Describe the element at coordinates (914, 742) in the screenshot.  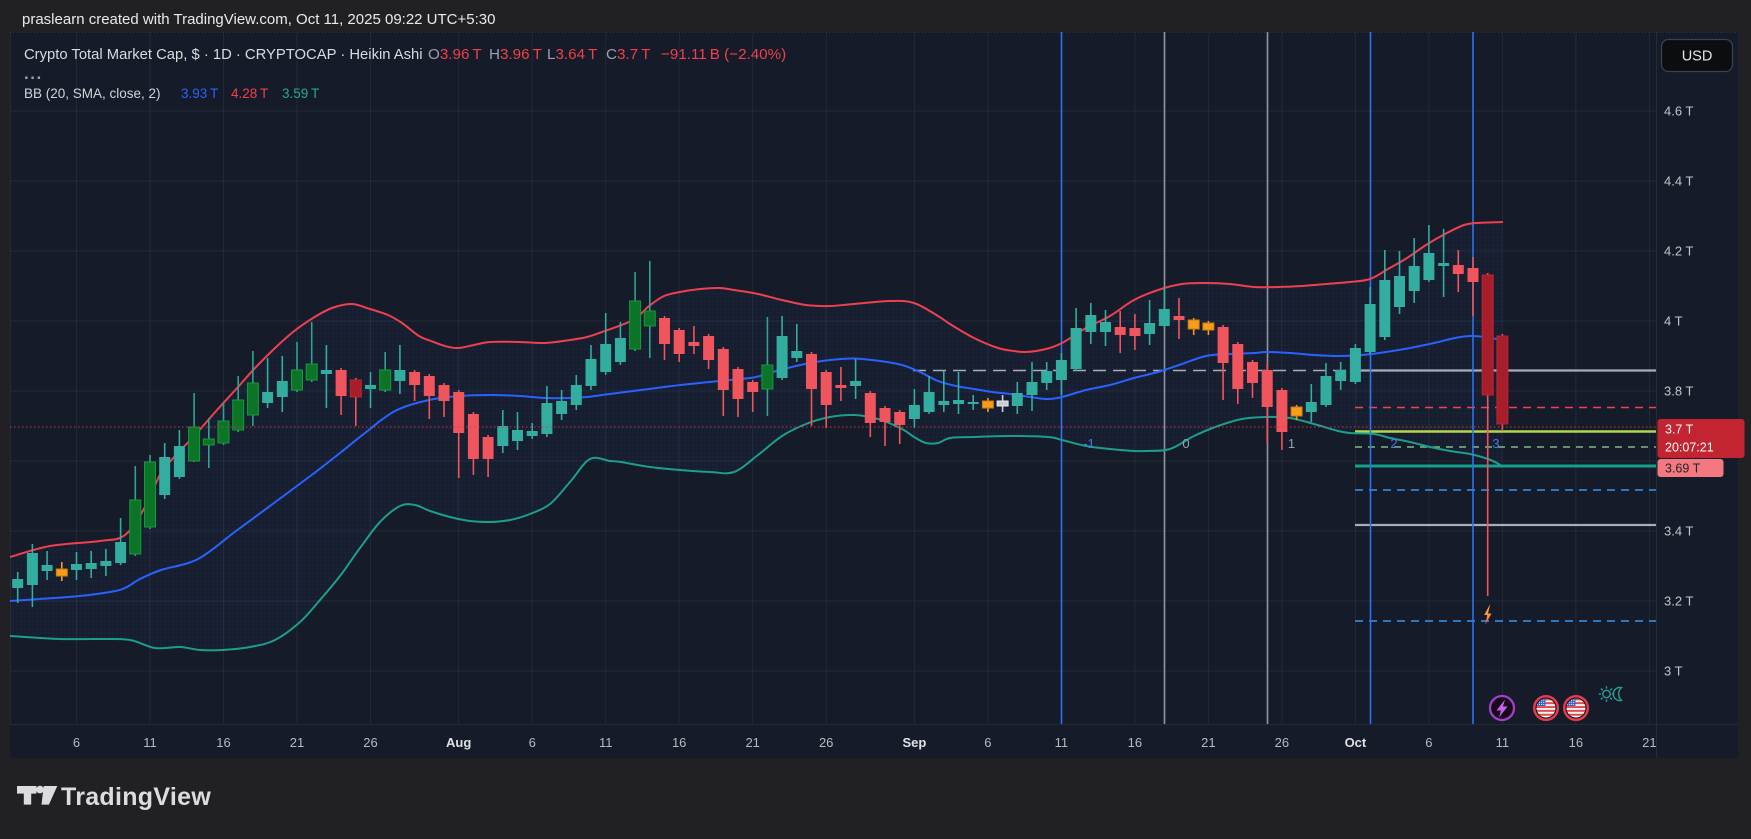
I see `svg-text: Sep` at that location.